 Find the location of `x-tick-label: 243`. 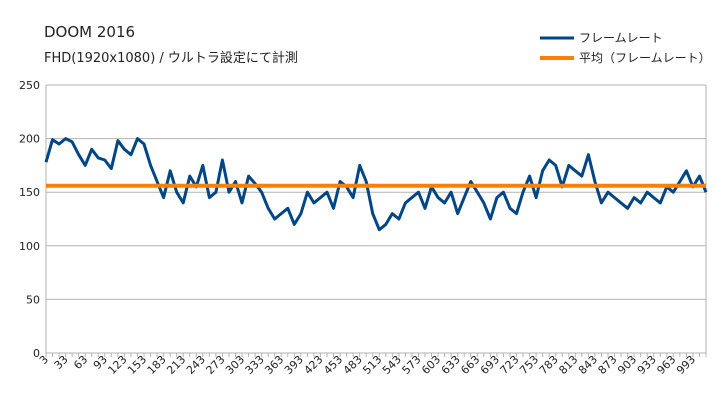

x-tick-label: 243 is located at coordinates (196, 365).